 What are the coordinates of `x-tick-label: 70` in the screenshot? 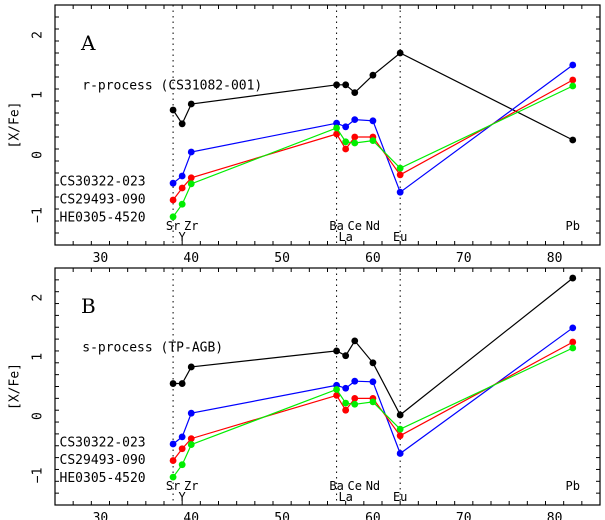 It's located at (464, 258).